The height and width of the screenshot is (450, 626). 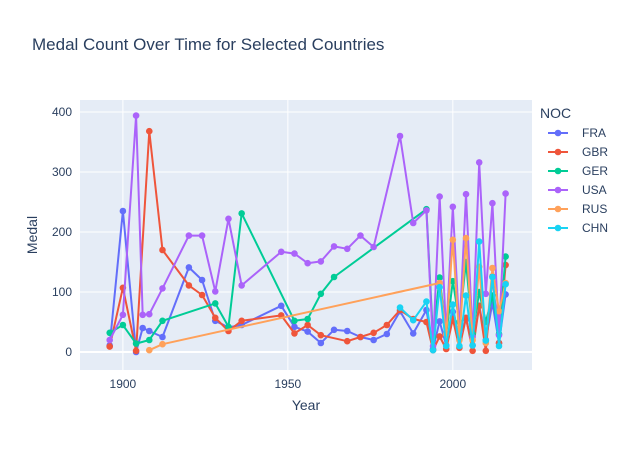 What do you see at coordinates (578, 228) in the screenshot?
I see `legend-item-chn: CHN` at bounding box center [578, 228].